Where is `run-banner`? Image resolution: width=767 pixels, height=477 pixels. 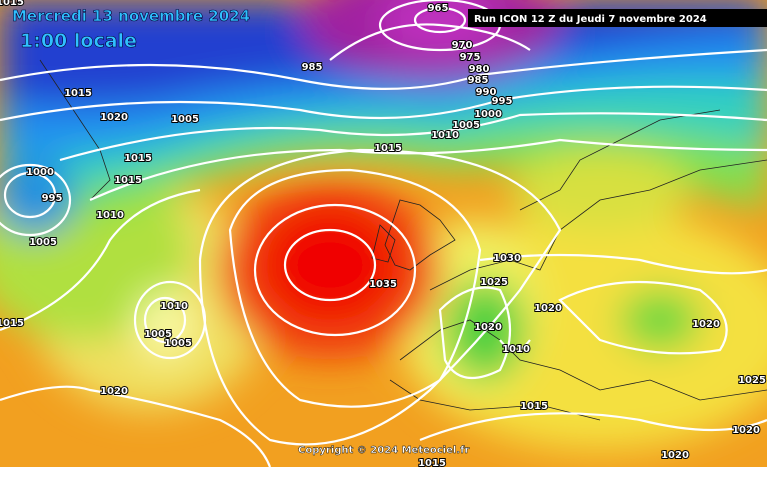 run-banner is located at coordinates (617, 18).